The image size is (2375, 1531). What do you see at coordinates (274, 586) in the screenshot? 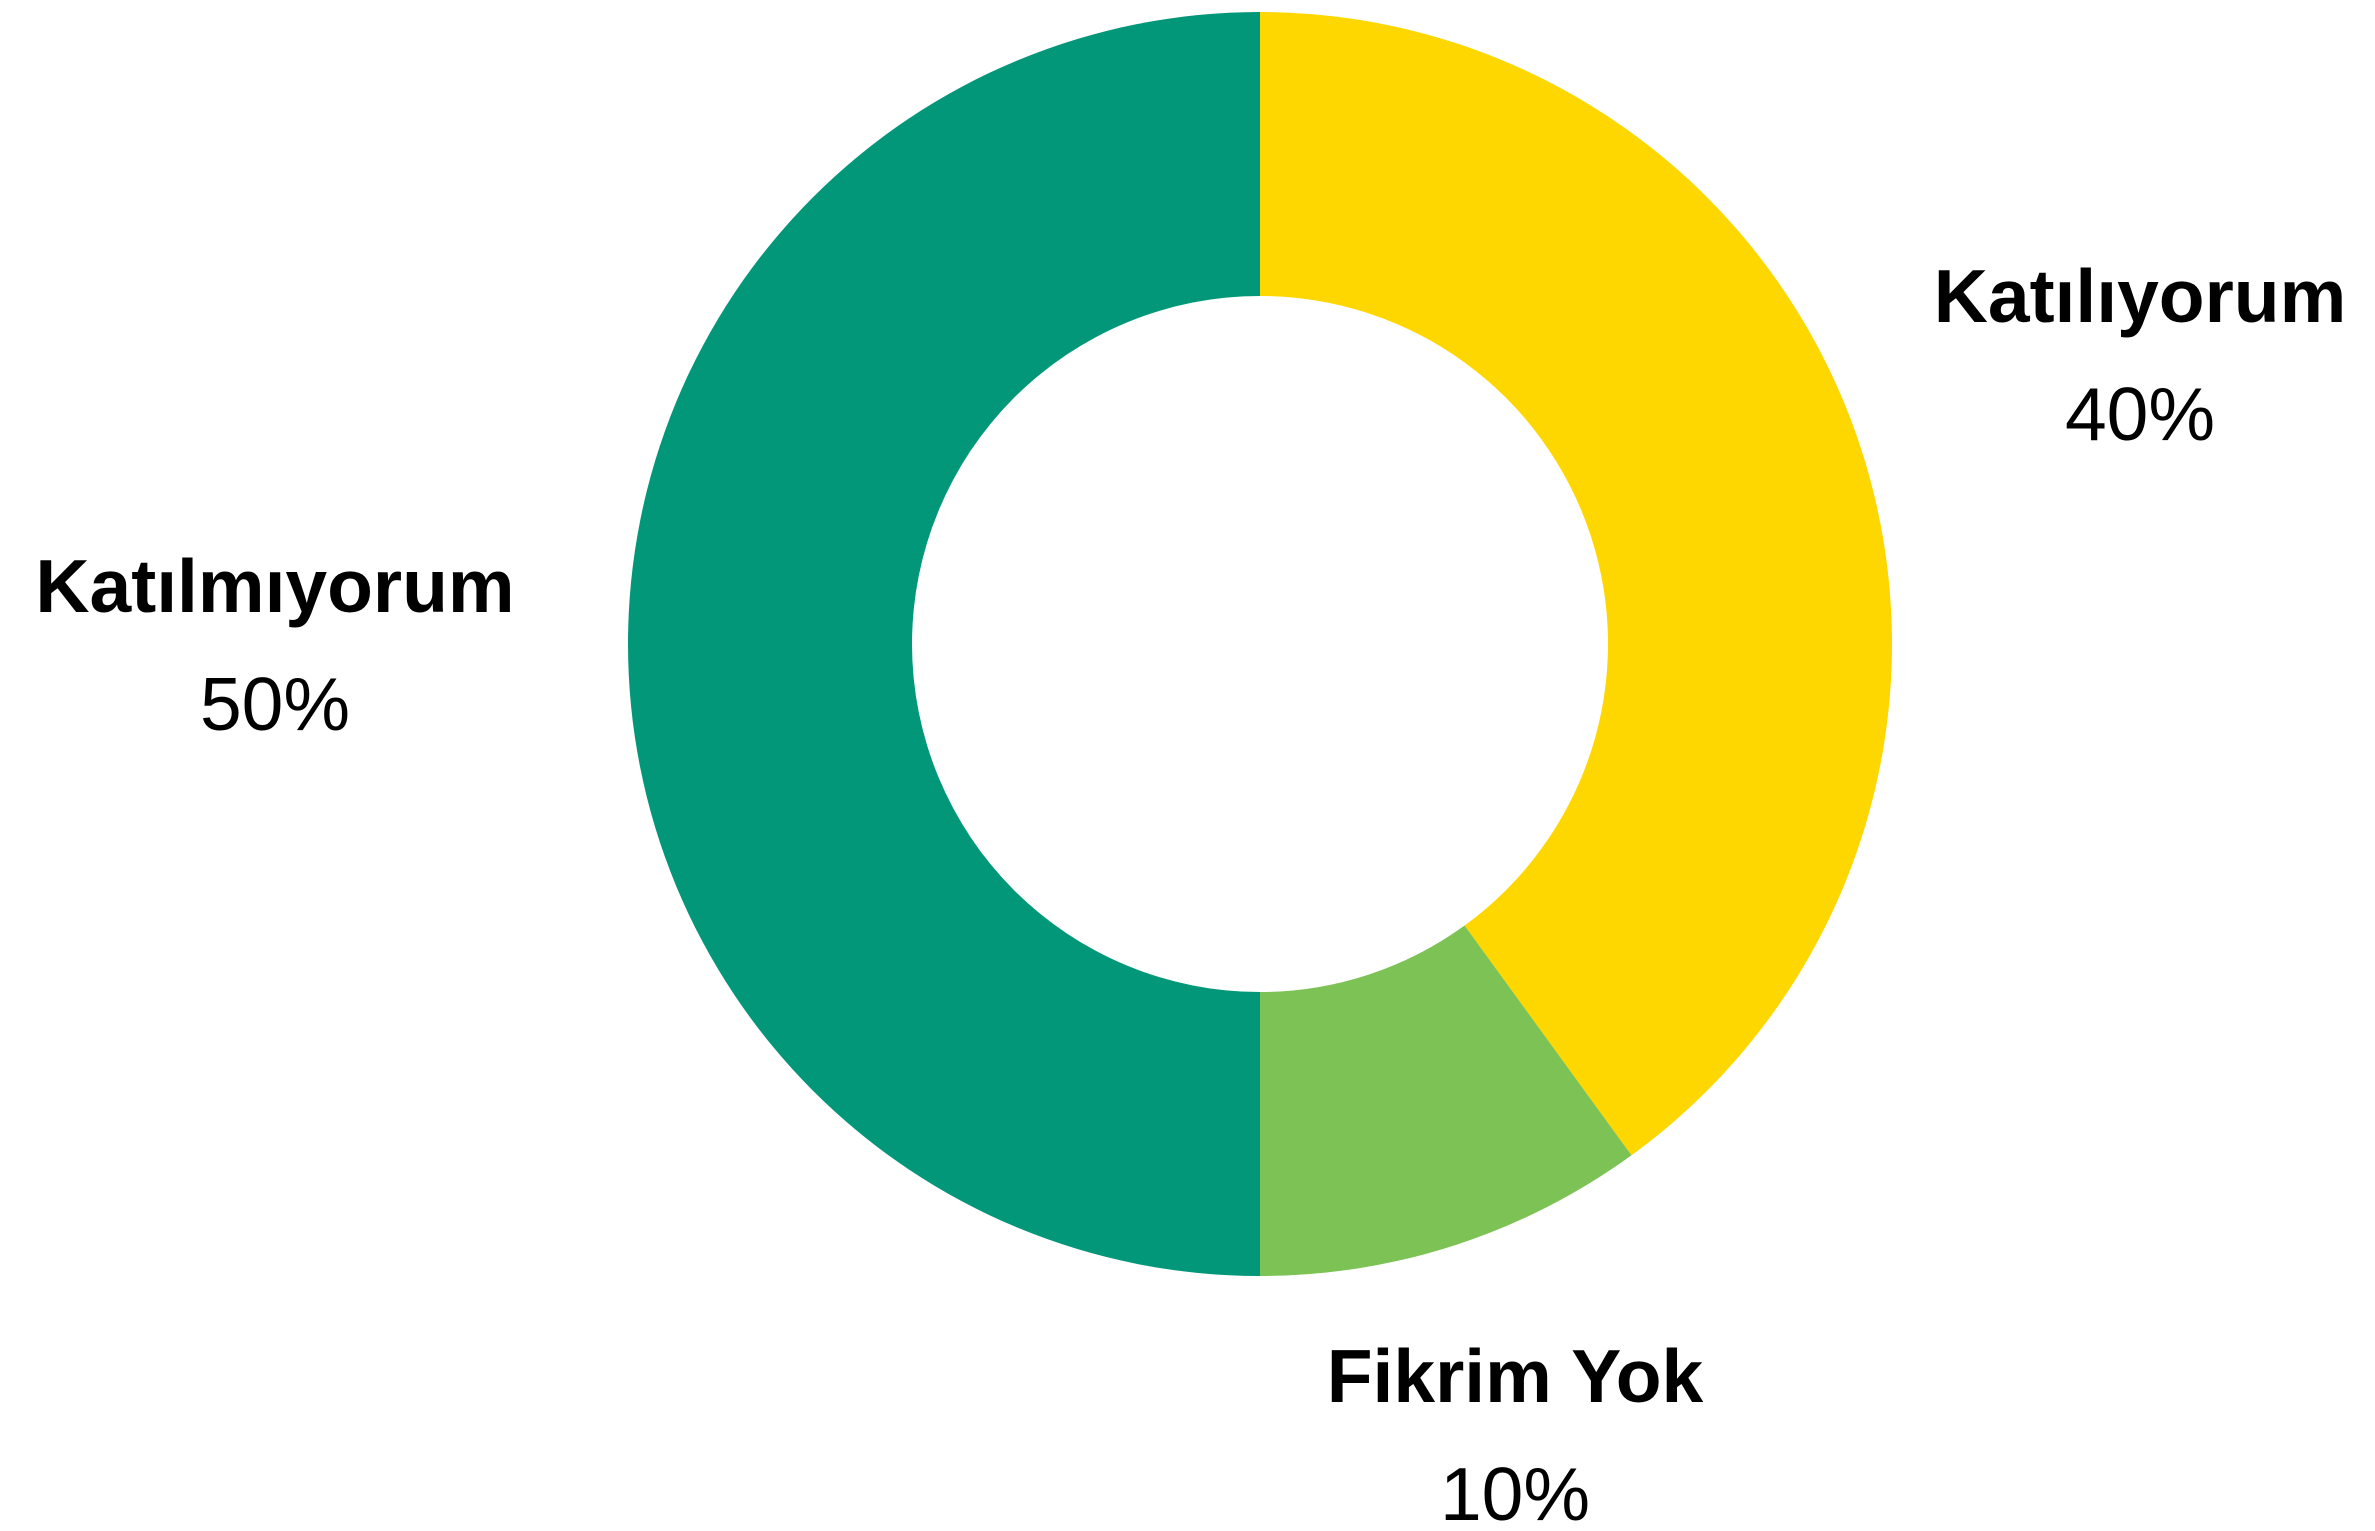
I see `slice-label-katilmiyorum: Katılmıyorum` at bounding box center [274, 586].